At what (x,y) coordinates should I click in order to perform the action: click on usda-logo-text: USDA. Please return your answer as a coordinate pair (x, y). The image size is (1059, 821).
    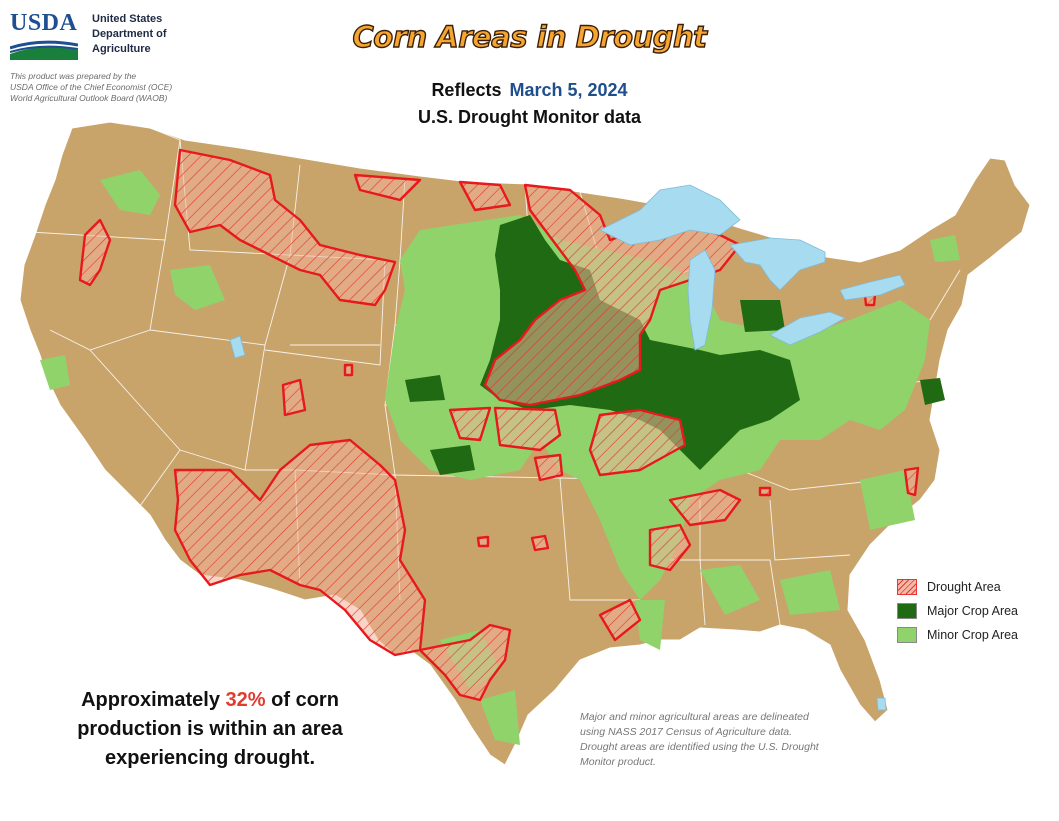
    Looking at the image, I should click on (44, 23).